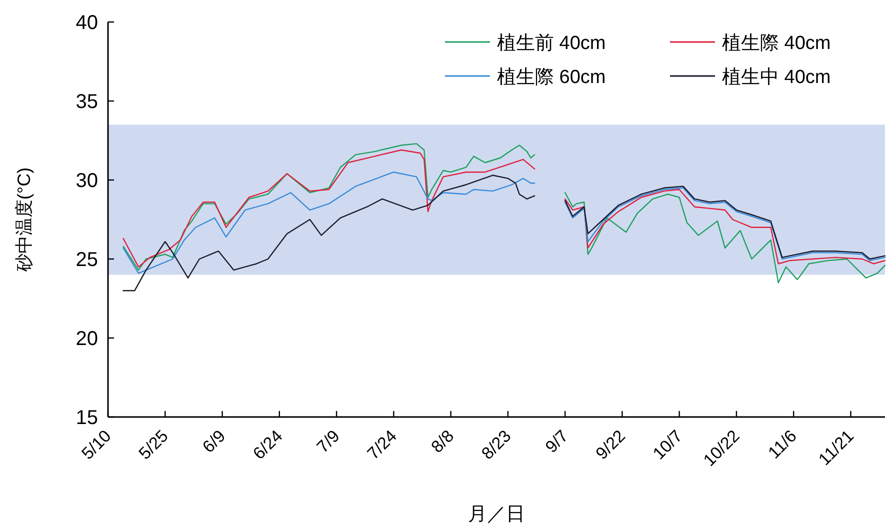  Describe the element at coordinates (551, 43) in the screenshot. I see `legend-label: 植生前 40cm` at that location.